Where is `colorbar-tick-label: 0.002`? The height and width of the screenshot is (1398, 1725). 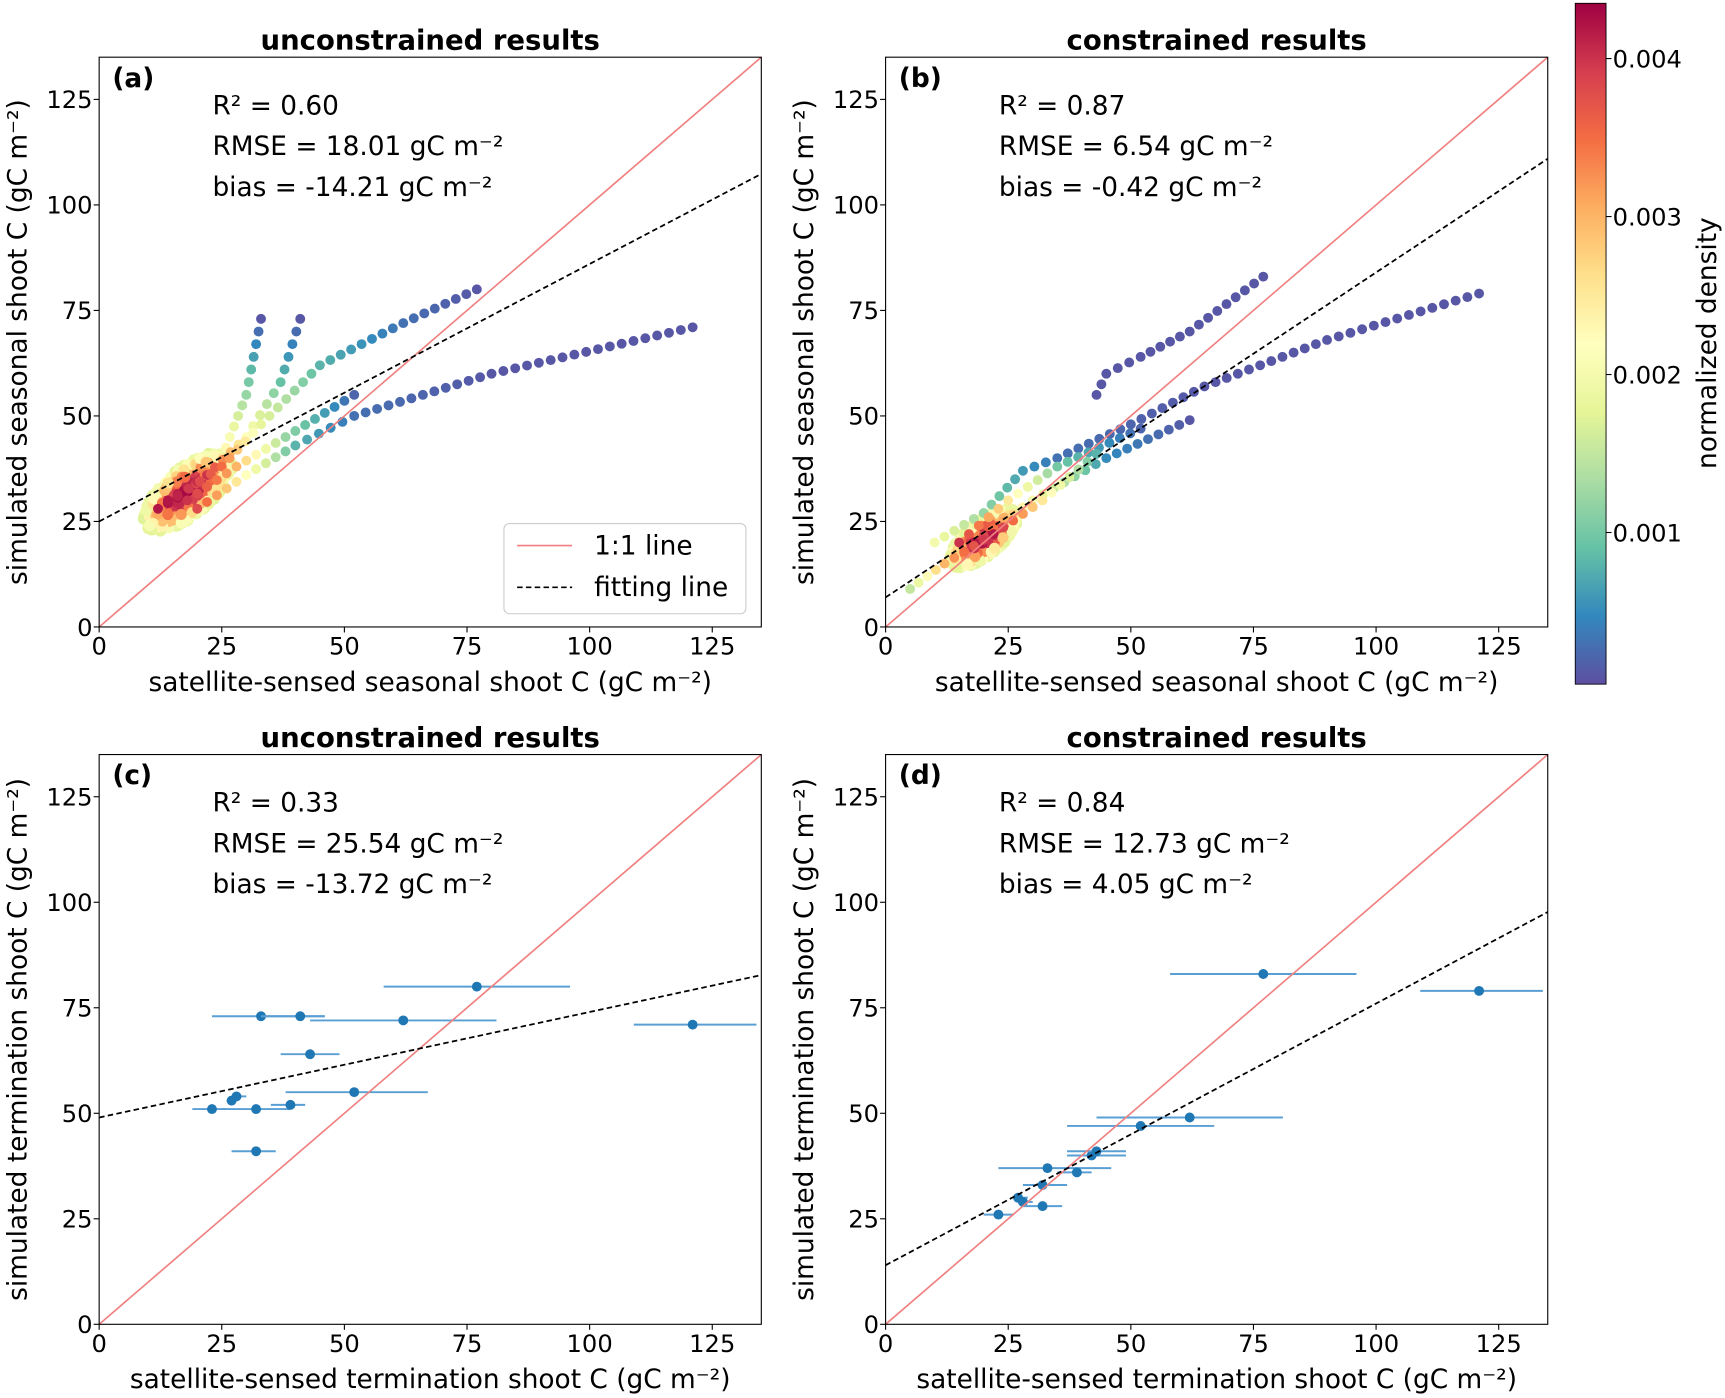
colorbar-tick-label: 0.002 is located at coordinates (1647, 375).